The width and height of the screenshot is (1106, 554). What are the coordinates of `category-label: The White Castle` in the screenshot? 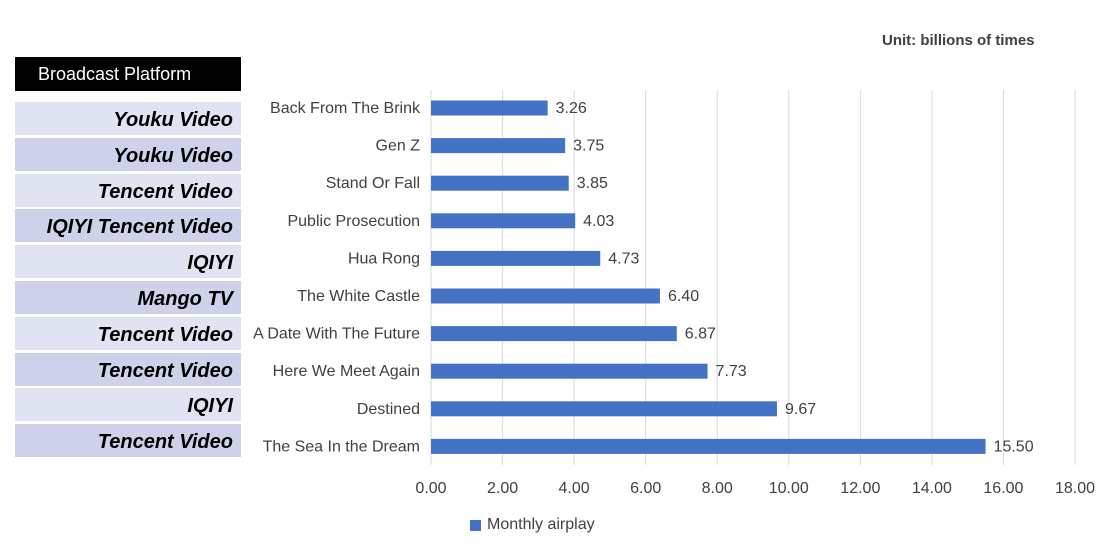 It's located at (358, 296).